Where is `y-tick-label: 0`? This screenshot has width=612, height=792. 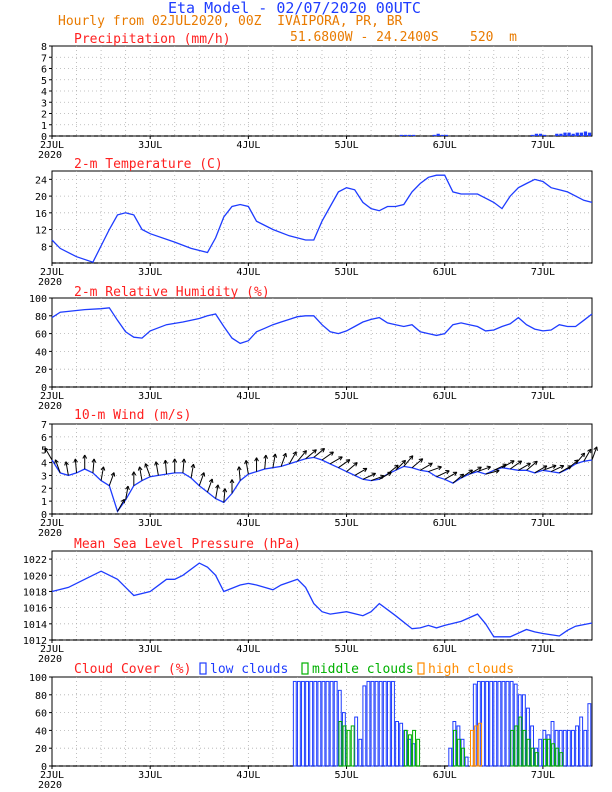 y-tick-label: 0 is located at coordinates (44, 137).